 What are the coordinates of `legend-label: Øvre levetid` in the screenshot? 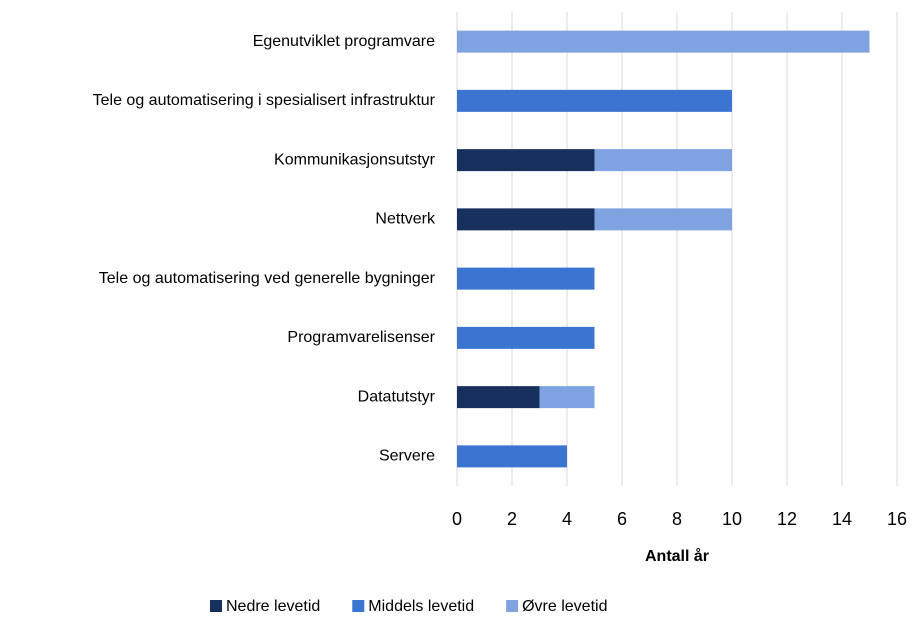 It's located at (564, 606).